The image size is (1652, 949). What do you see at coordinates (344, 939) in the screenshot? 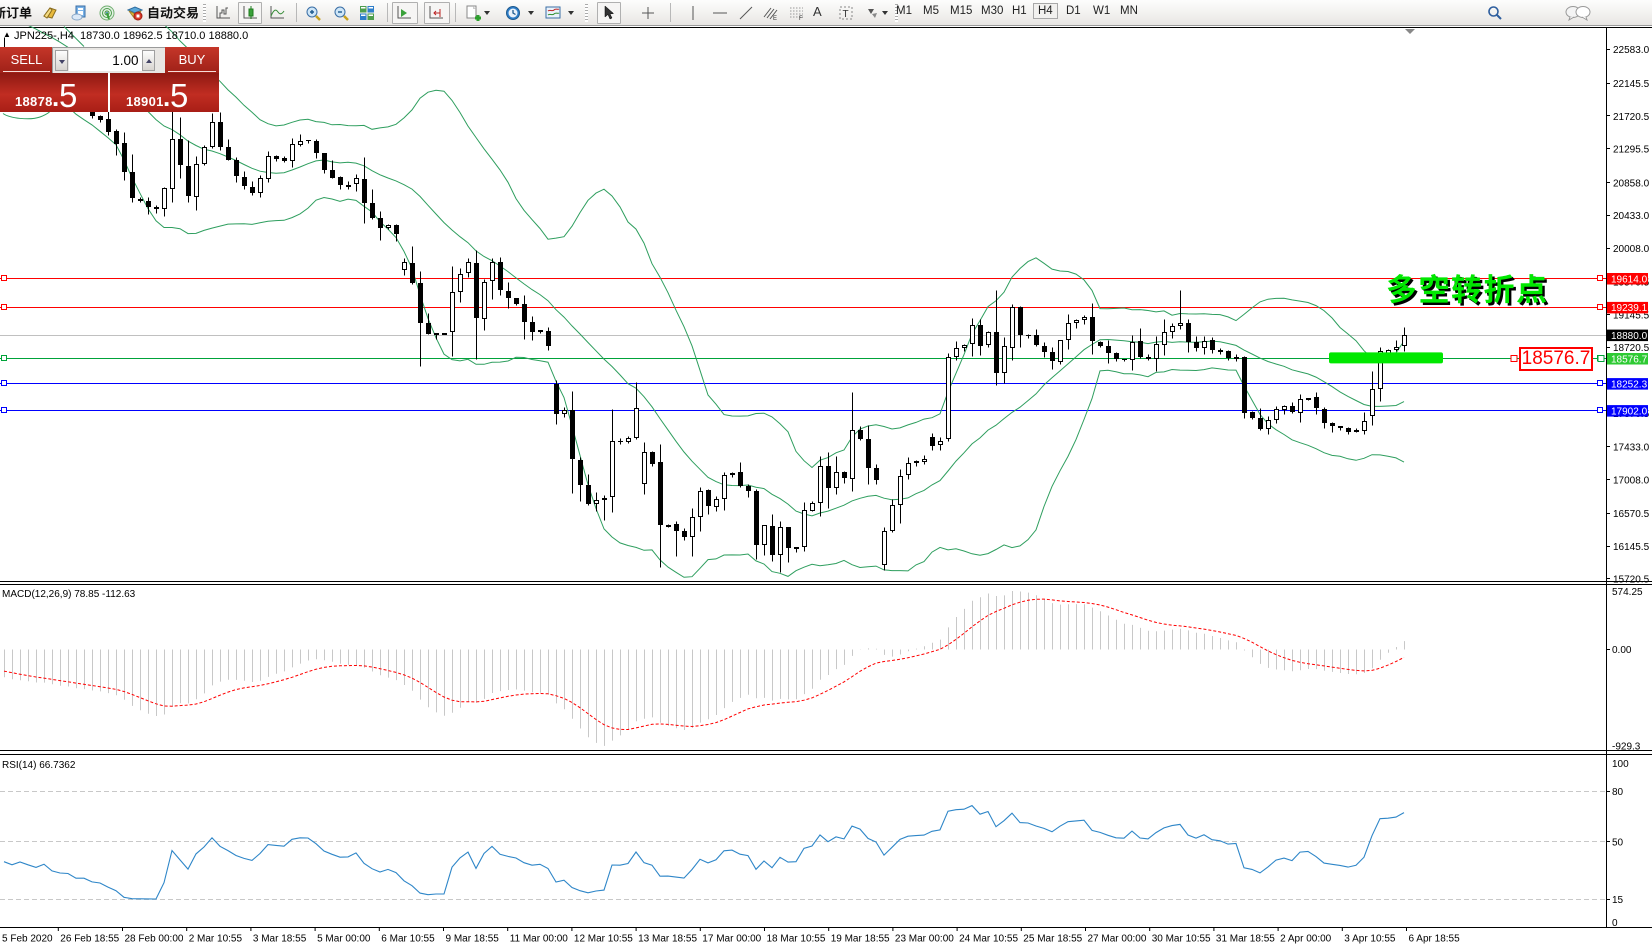
I see `svg-text: 5 Mar 00:00` at bounding box center [344, 939].